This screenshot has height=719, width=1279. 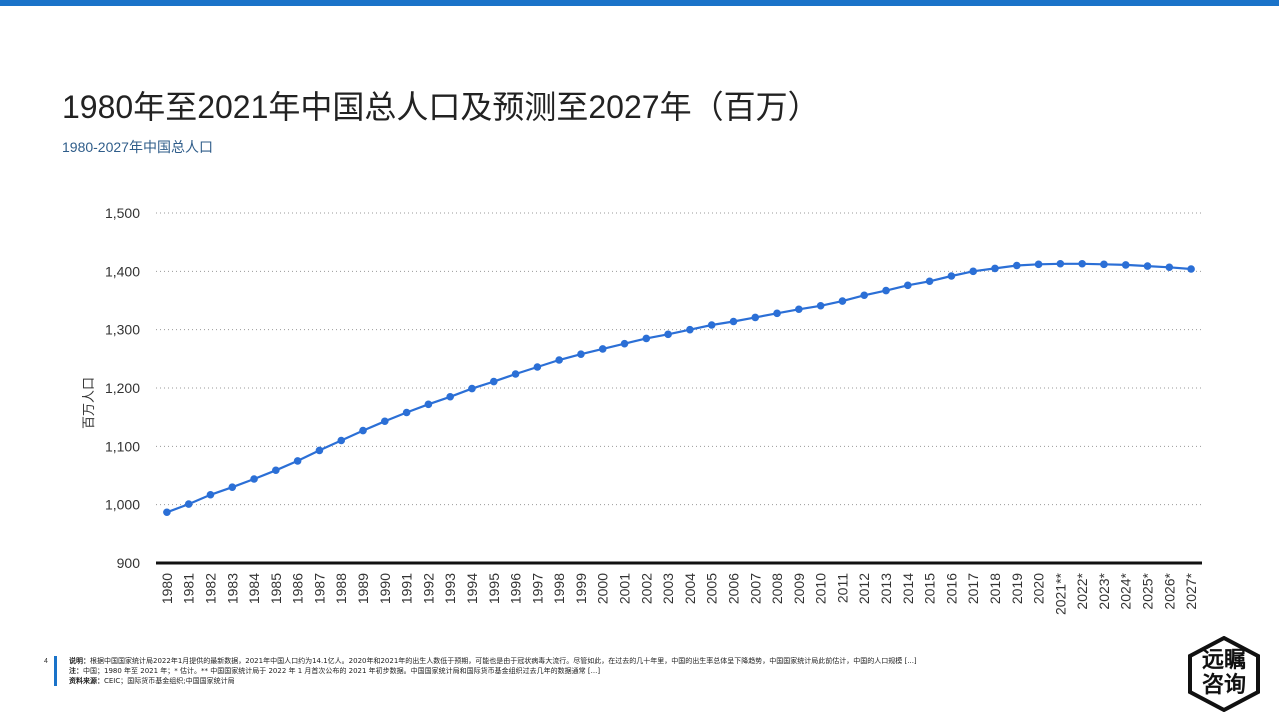 I want to click on x-tick-label: 2005, so click(x=712, y=588).